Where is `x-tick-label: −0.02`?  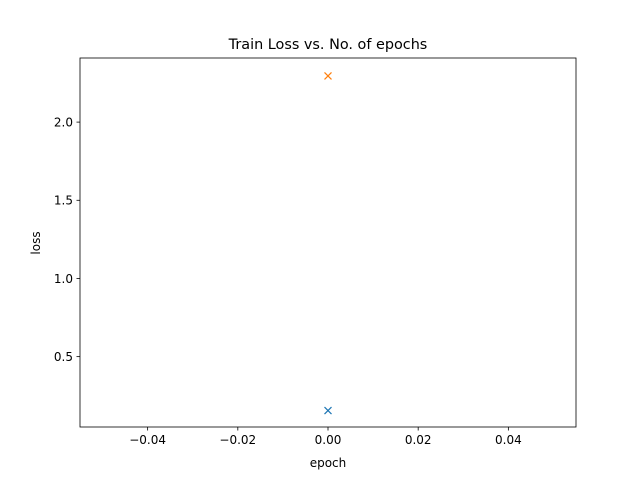
x-tick-label: −0.02 is located at coordinates (237, 440).